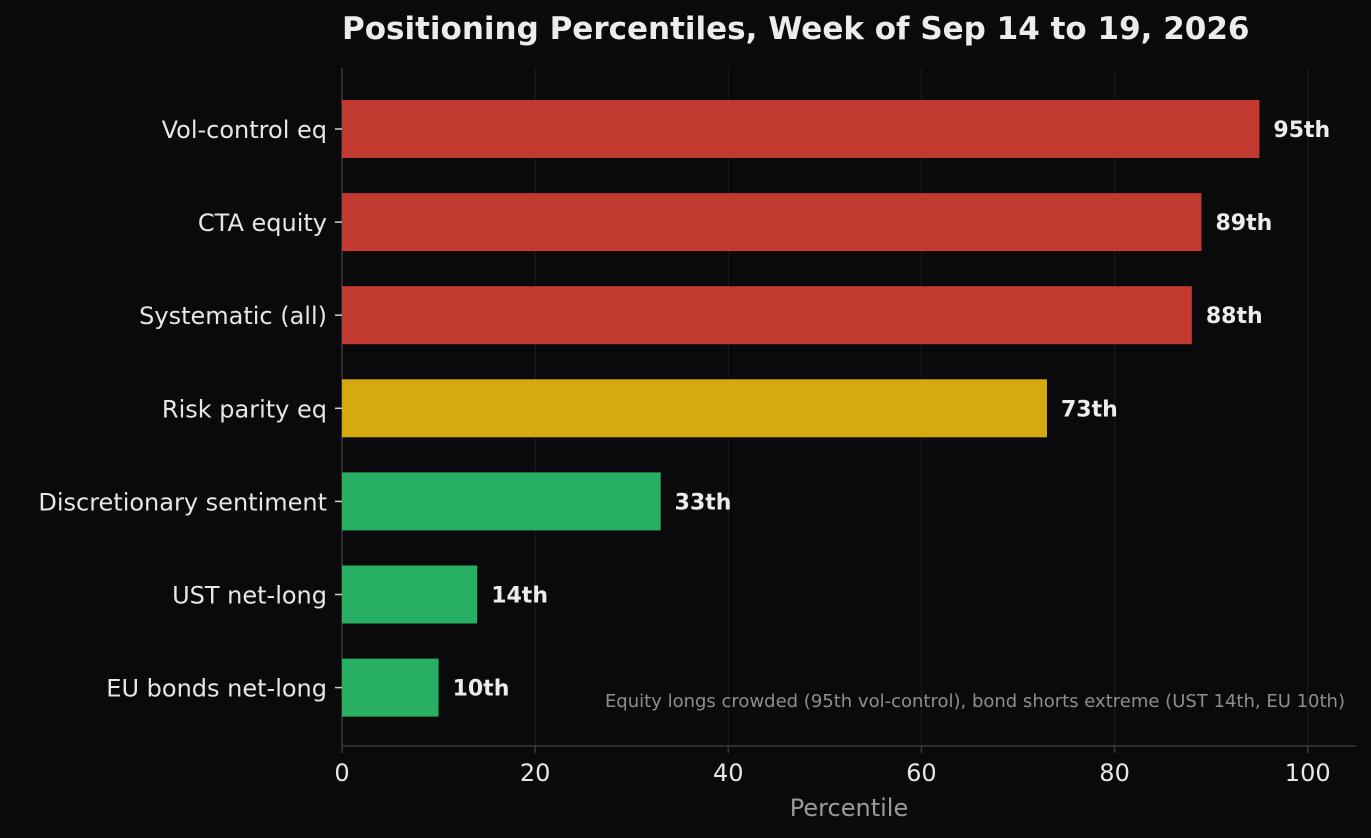 This screenshot has width=1371, height=838. I want to click on x-tick-label-80: 80, so click(1114, 773).